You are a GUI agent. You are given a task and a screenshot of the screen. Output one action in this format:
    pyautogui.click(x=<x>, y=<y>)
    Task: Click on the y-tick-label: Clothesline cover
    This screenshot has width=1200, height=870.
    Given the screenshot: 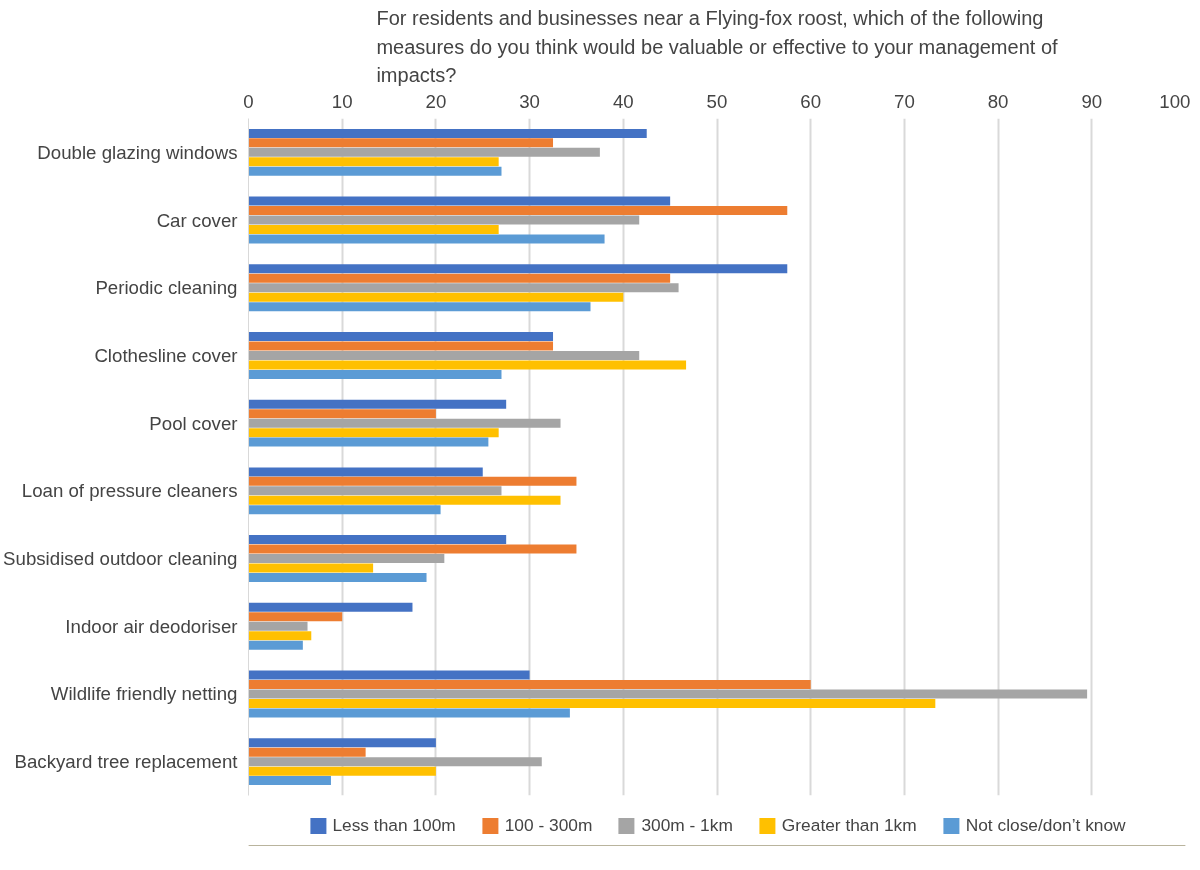 What is the action you would take?
    pyautogui.click(x=166, y=355)
    